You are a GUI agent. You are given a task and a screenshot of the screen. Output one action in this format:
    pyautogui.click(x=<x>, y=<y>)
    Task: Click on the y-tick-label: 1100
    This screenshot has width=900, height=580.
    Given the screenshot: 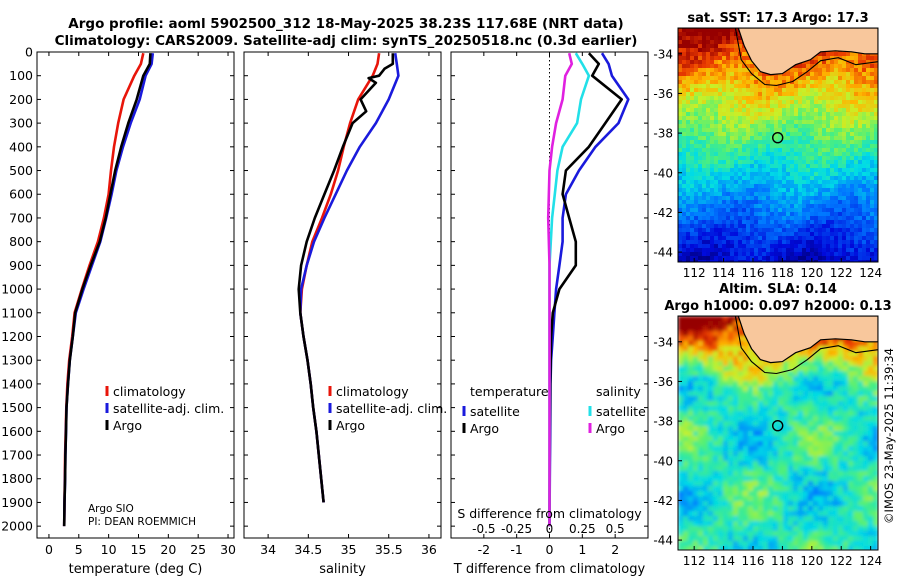 What is the action you would take?
    pyautogui.click(x=17, y=312)
    